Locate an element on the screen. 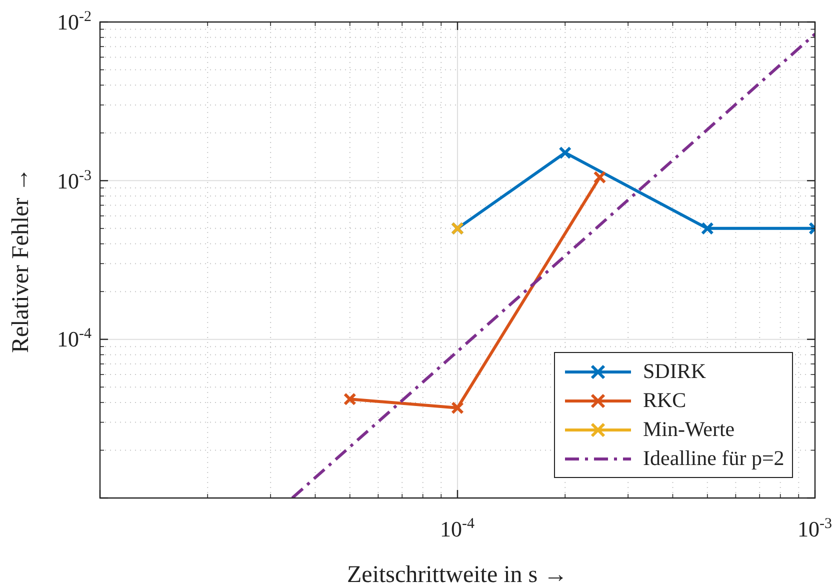 Image resolution: width=836 pixels, height=587 pixels. y-tick-label: 10$^{-3}$ is located at coordinates (74, 181).